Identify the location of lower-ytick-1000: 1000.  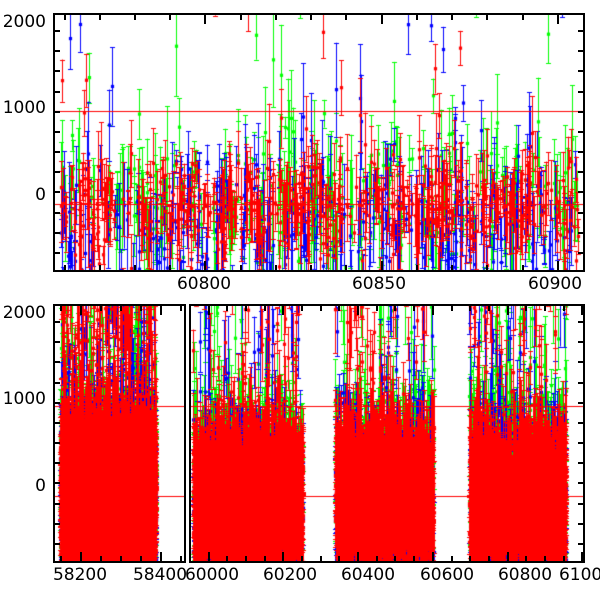
(24, 399).